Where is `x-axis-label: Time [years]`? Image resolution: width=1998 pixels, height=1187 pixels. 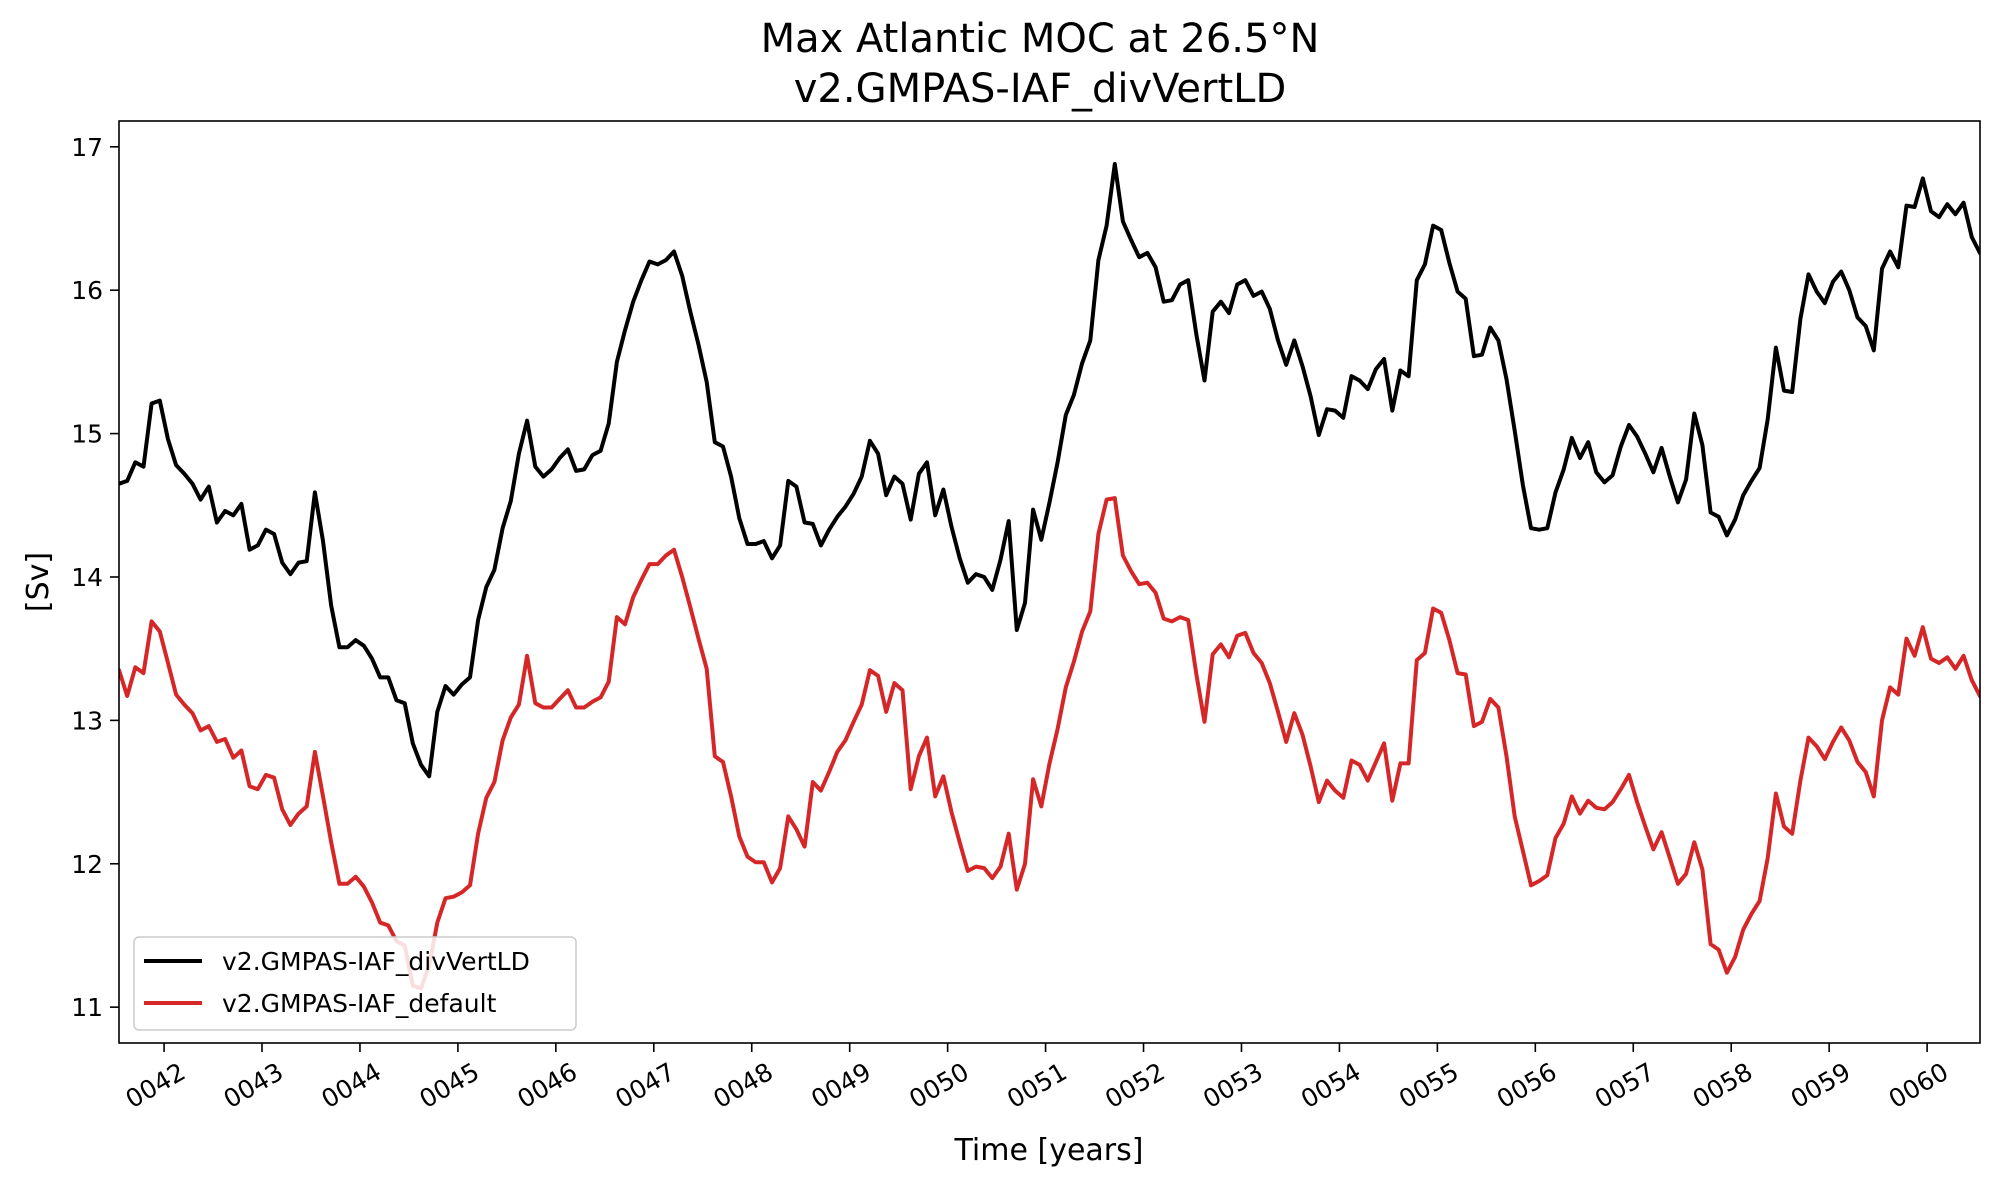 x-axis-label: Time [years] is located at coordinates (1049, 1150).